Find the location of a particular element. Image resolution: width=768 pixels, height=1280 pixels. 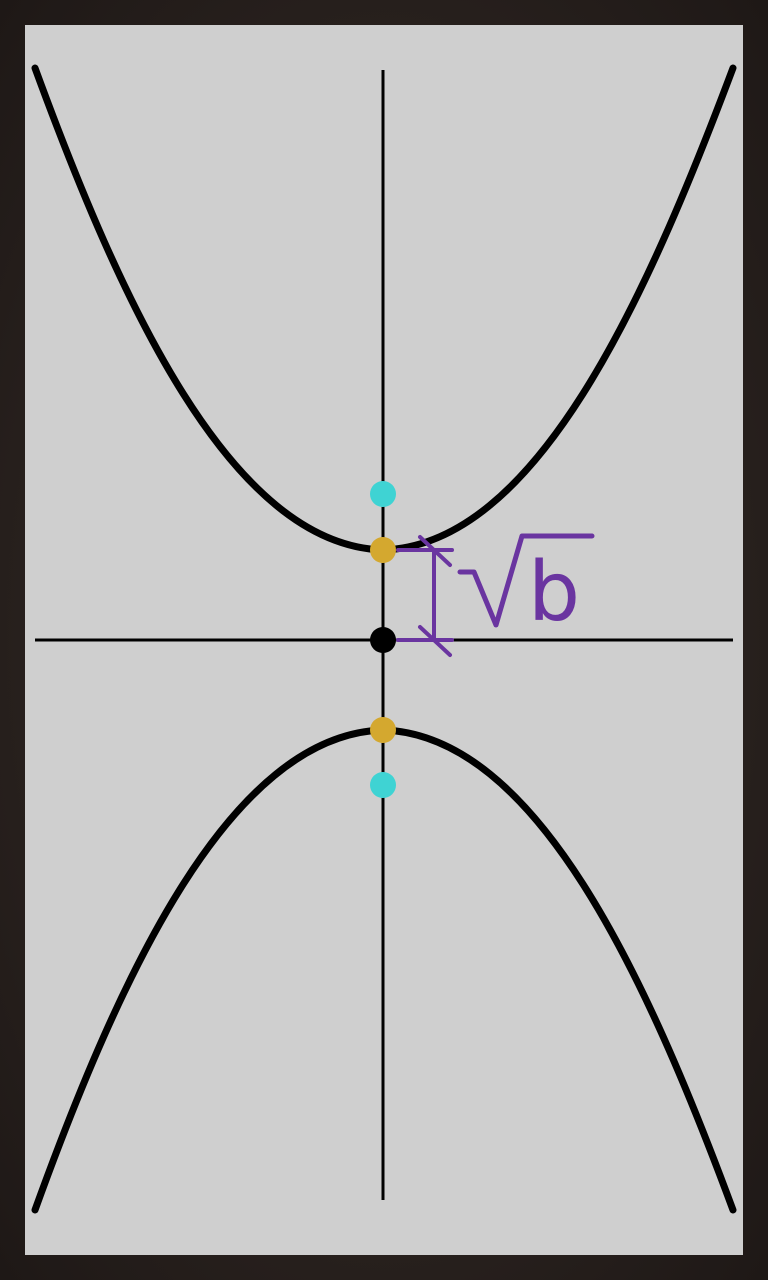

center-point is located at coordinates (383, 640).